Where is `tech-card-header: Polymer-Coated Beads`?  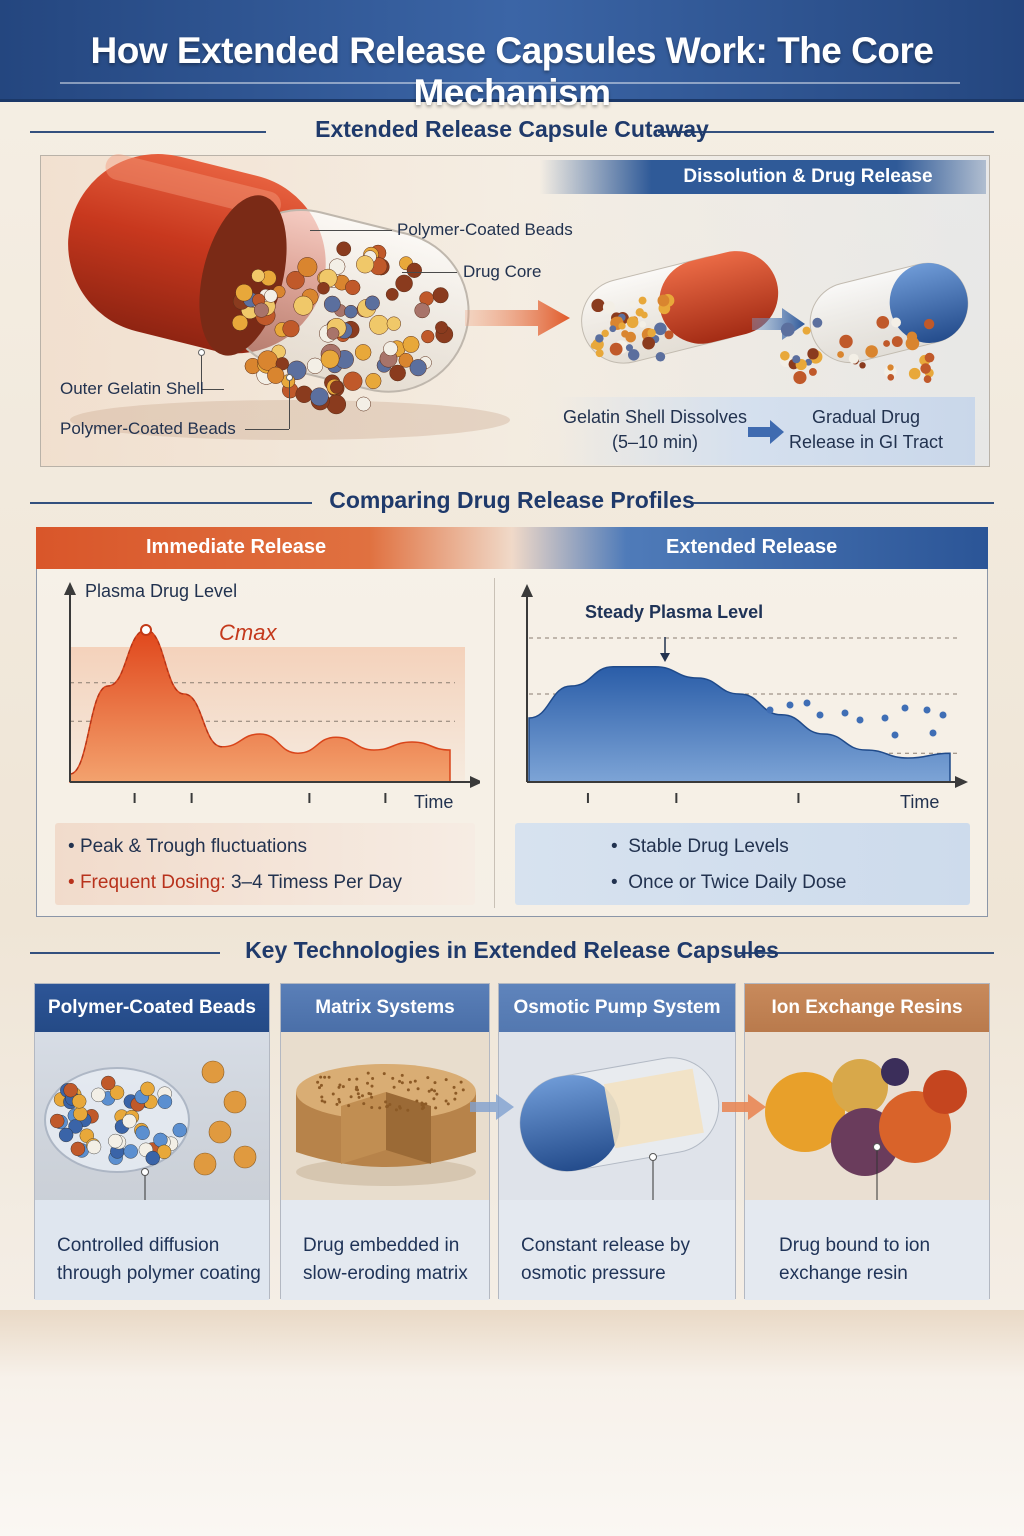 tech-card-header: Polymer-Coated Beads is located at coordinates (152, 1008).